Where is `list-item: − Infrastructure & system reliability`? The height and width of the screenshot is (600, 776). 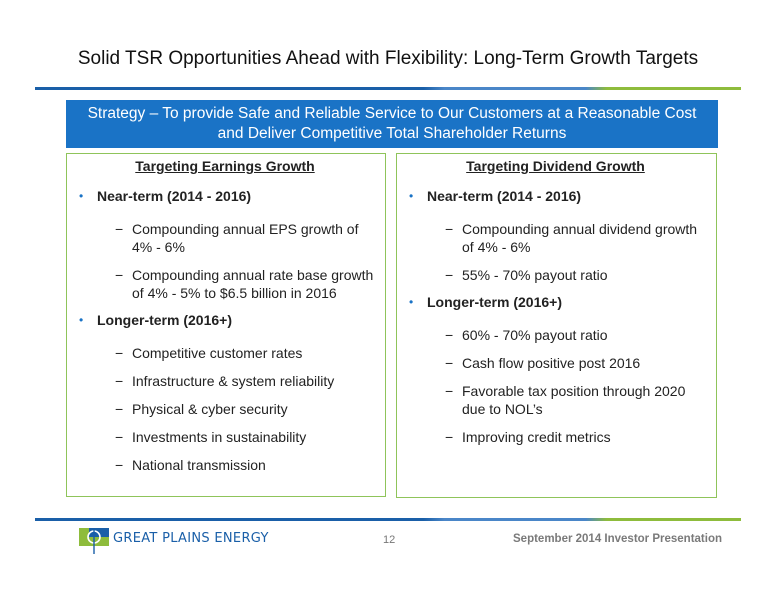 list-item: − Infrastructure & system reliability is located at coordinates (225, 381).